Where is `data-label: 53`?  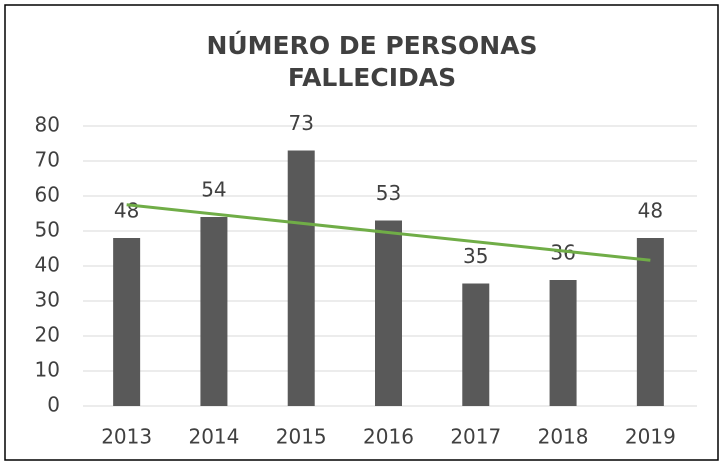
data-label: 53 is located at coordinates (388, 193).